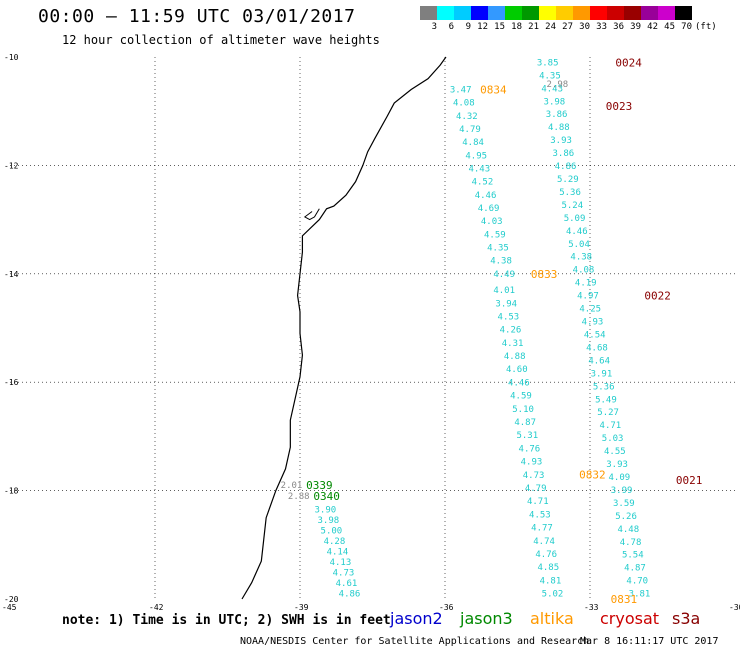 The width and height of the screenshot is (740, 650). I want to click on pass-id-label: 0831, so click(624, 599).